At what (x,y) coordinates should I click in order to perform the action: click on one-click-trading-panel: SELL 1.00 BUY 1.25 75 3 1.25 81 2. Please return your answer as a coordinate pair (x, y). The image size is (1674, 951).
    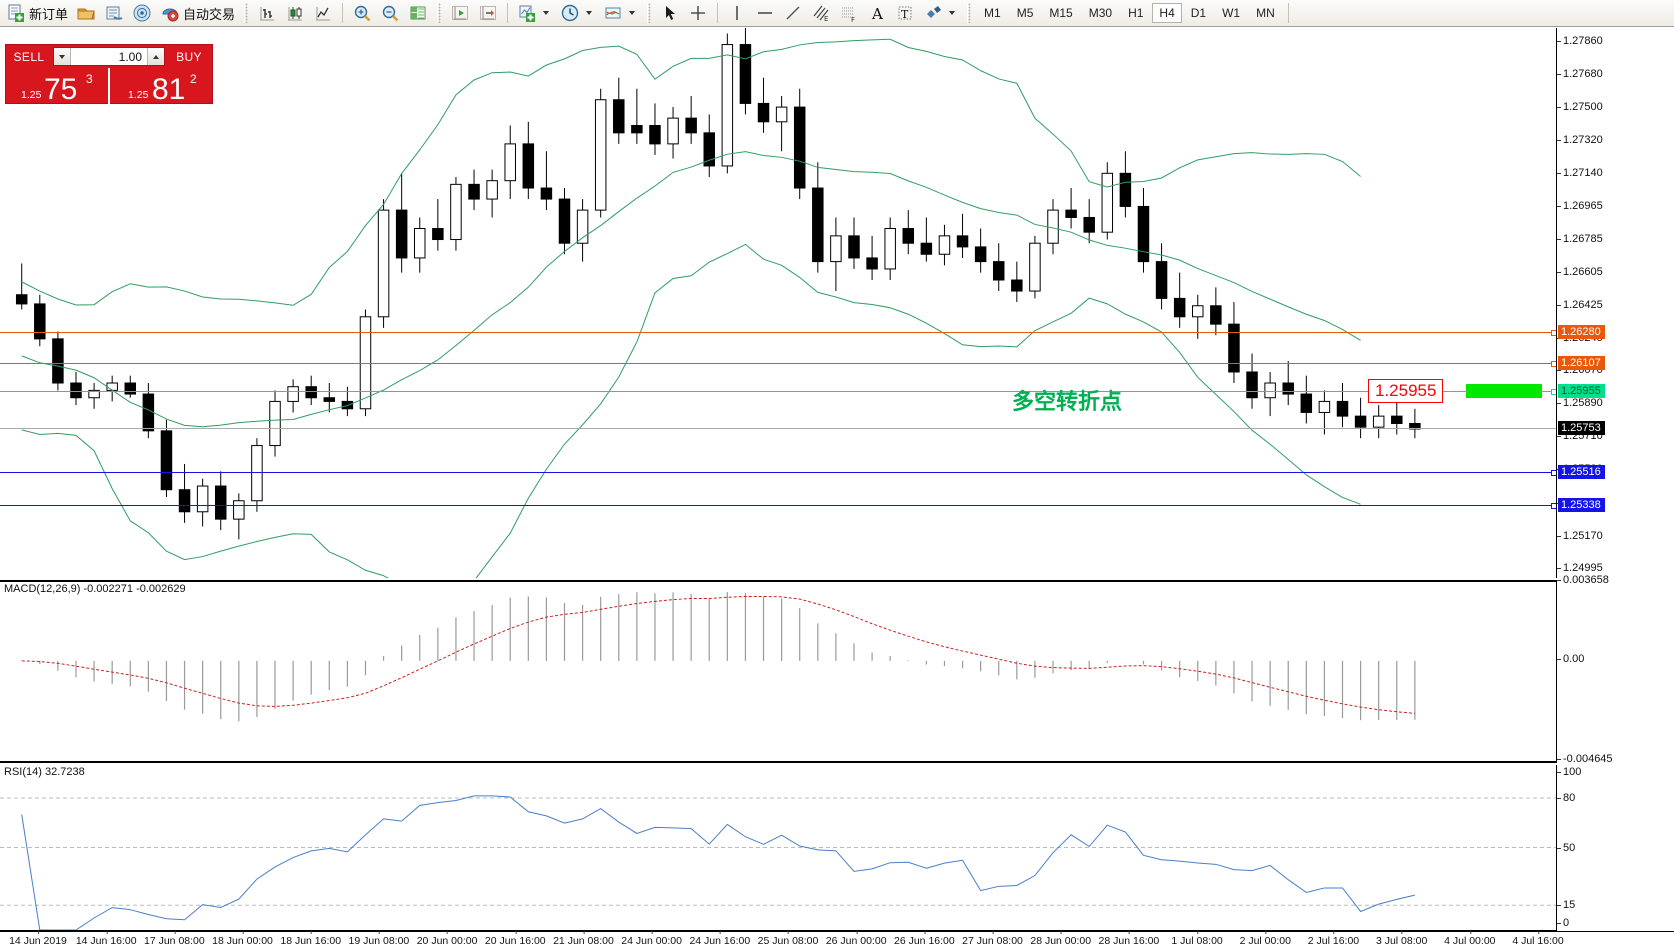
    Looking at the image, I should click on (109, 74).